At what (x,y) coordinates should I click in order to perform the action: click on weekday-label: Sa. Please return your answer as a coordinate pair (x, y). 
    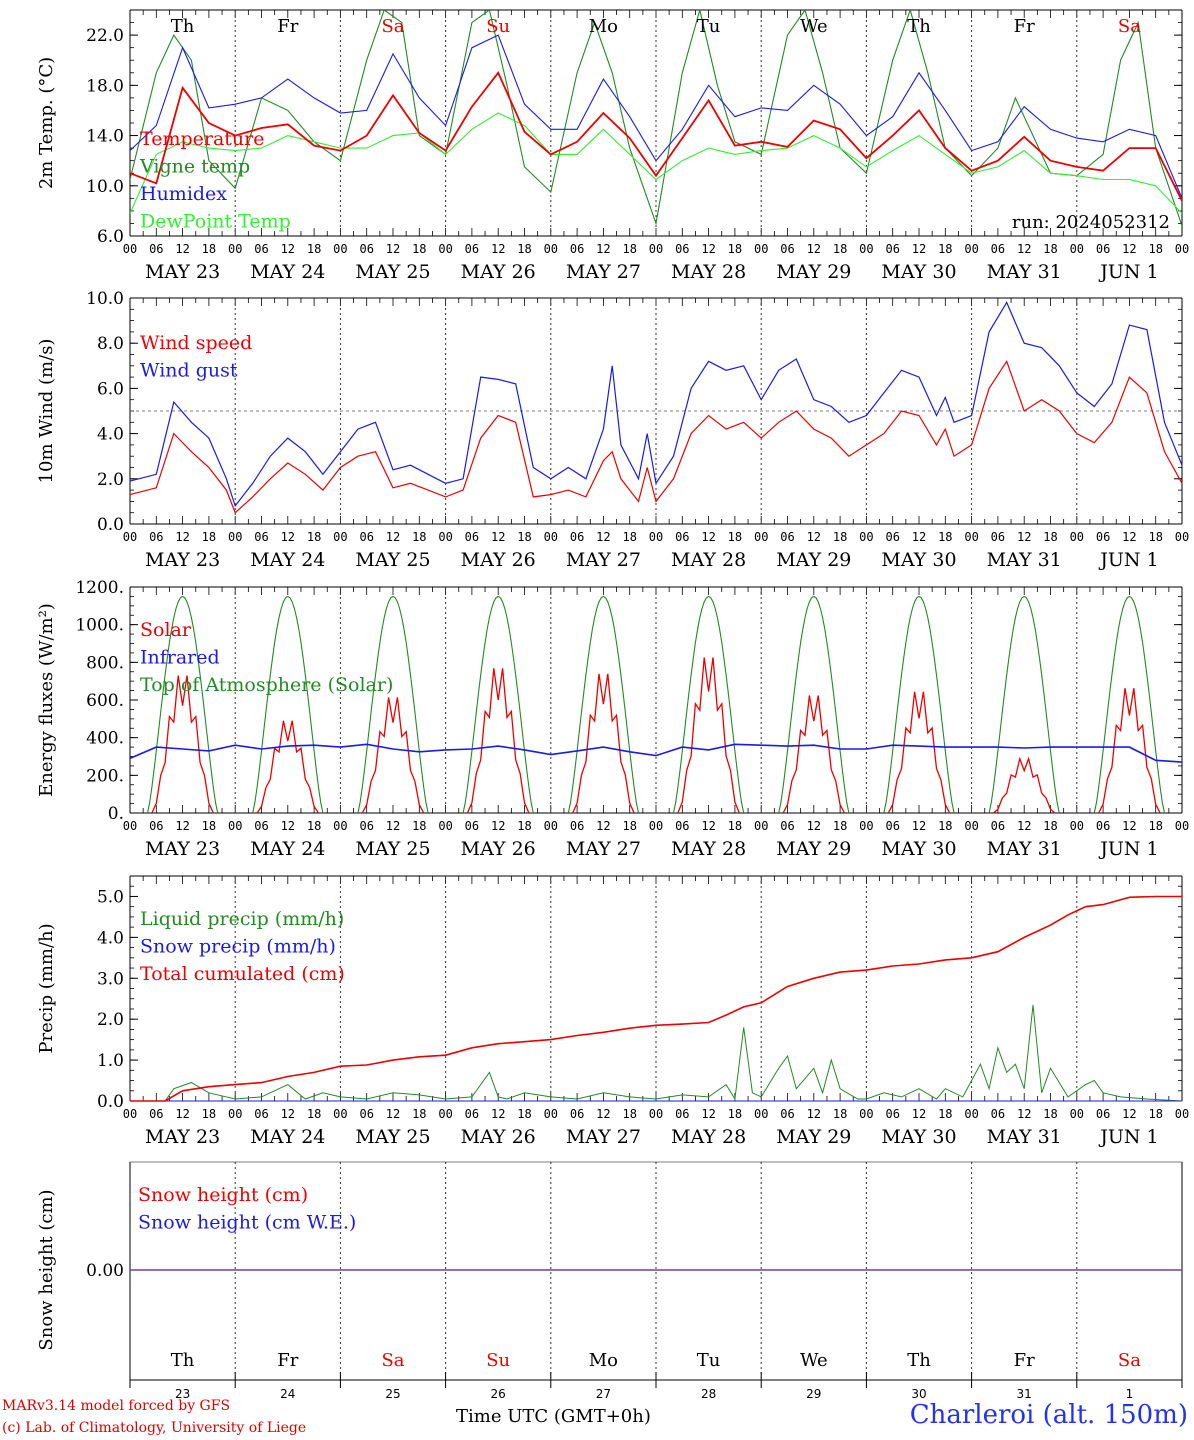
    Looking at the image, I should click on (1129, 26).